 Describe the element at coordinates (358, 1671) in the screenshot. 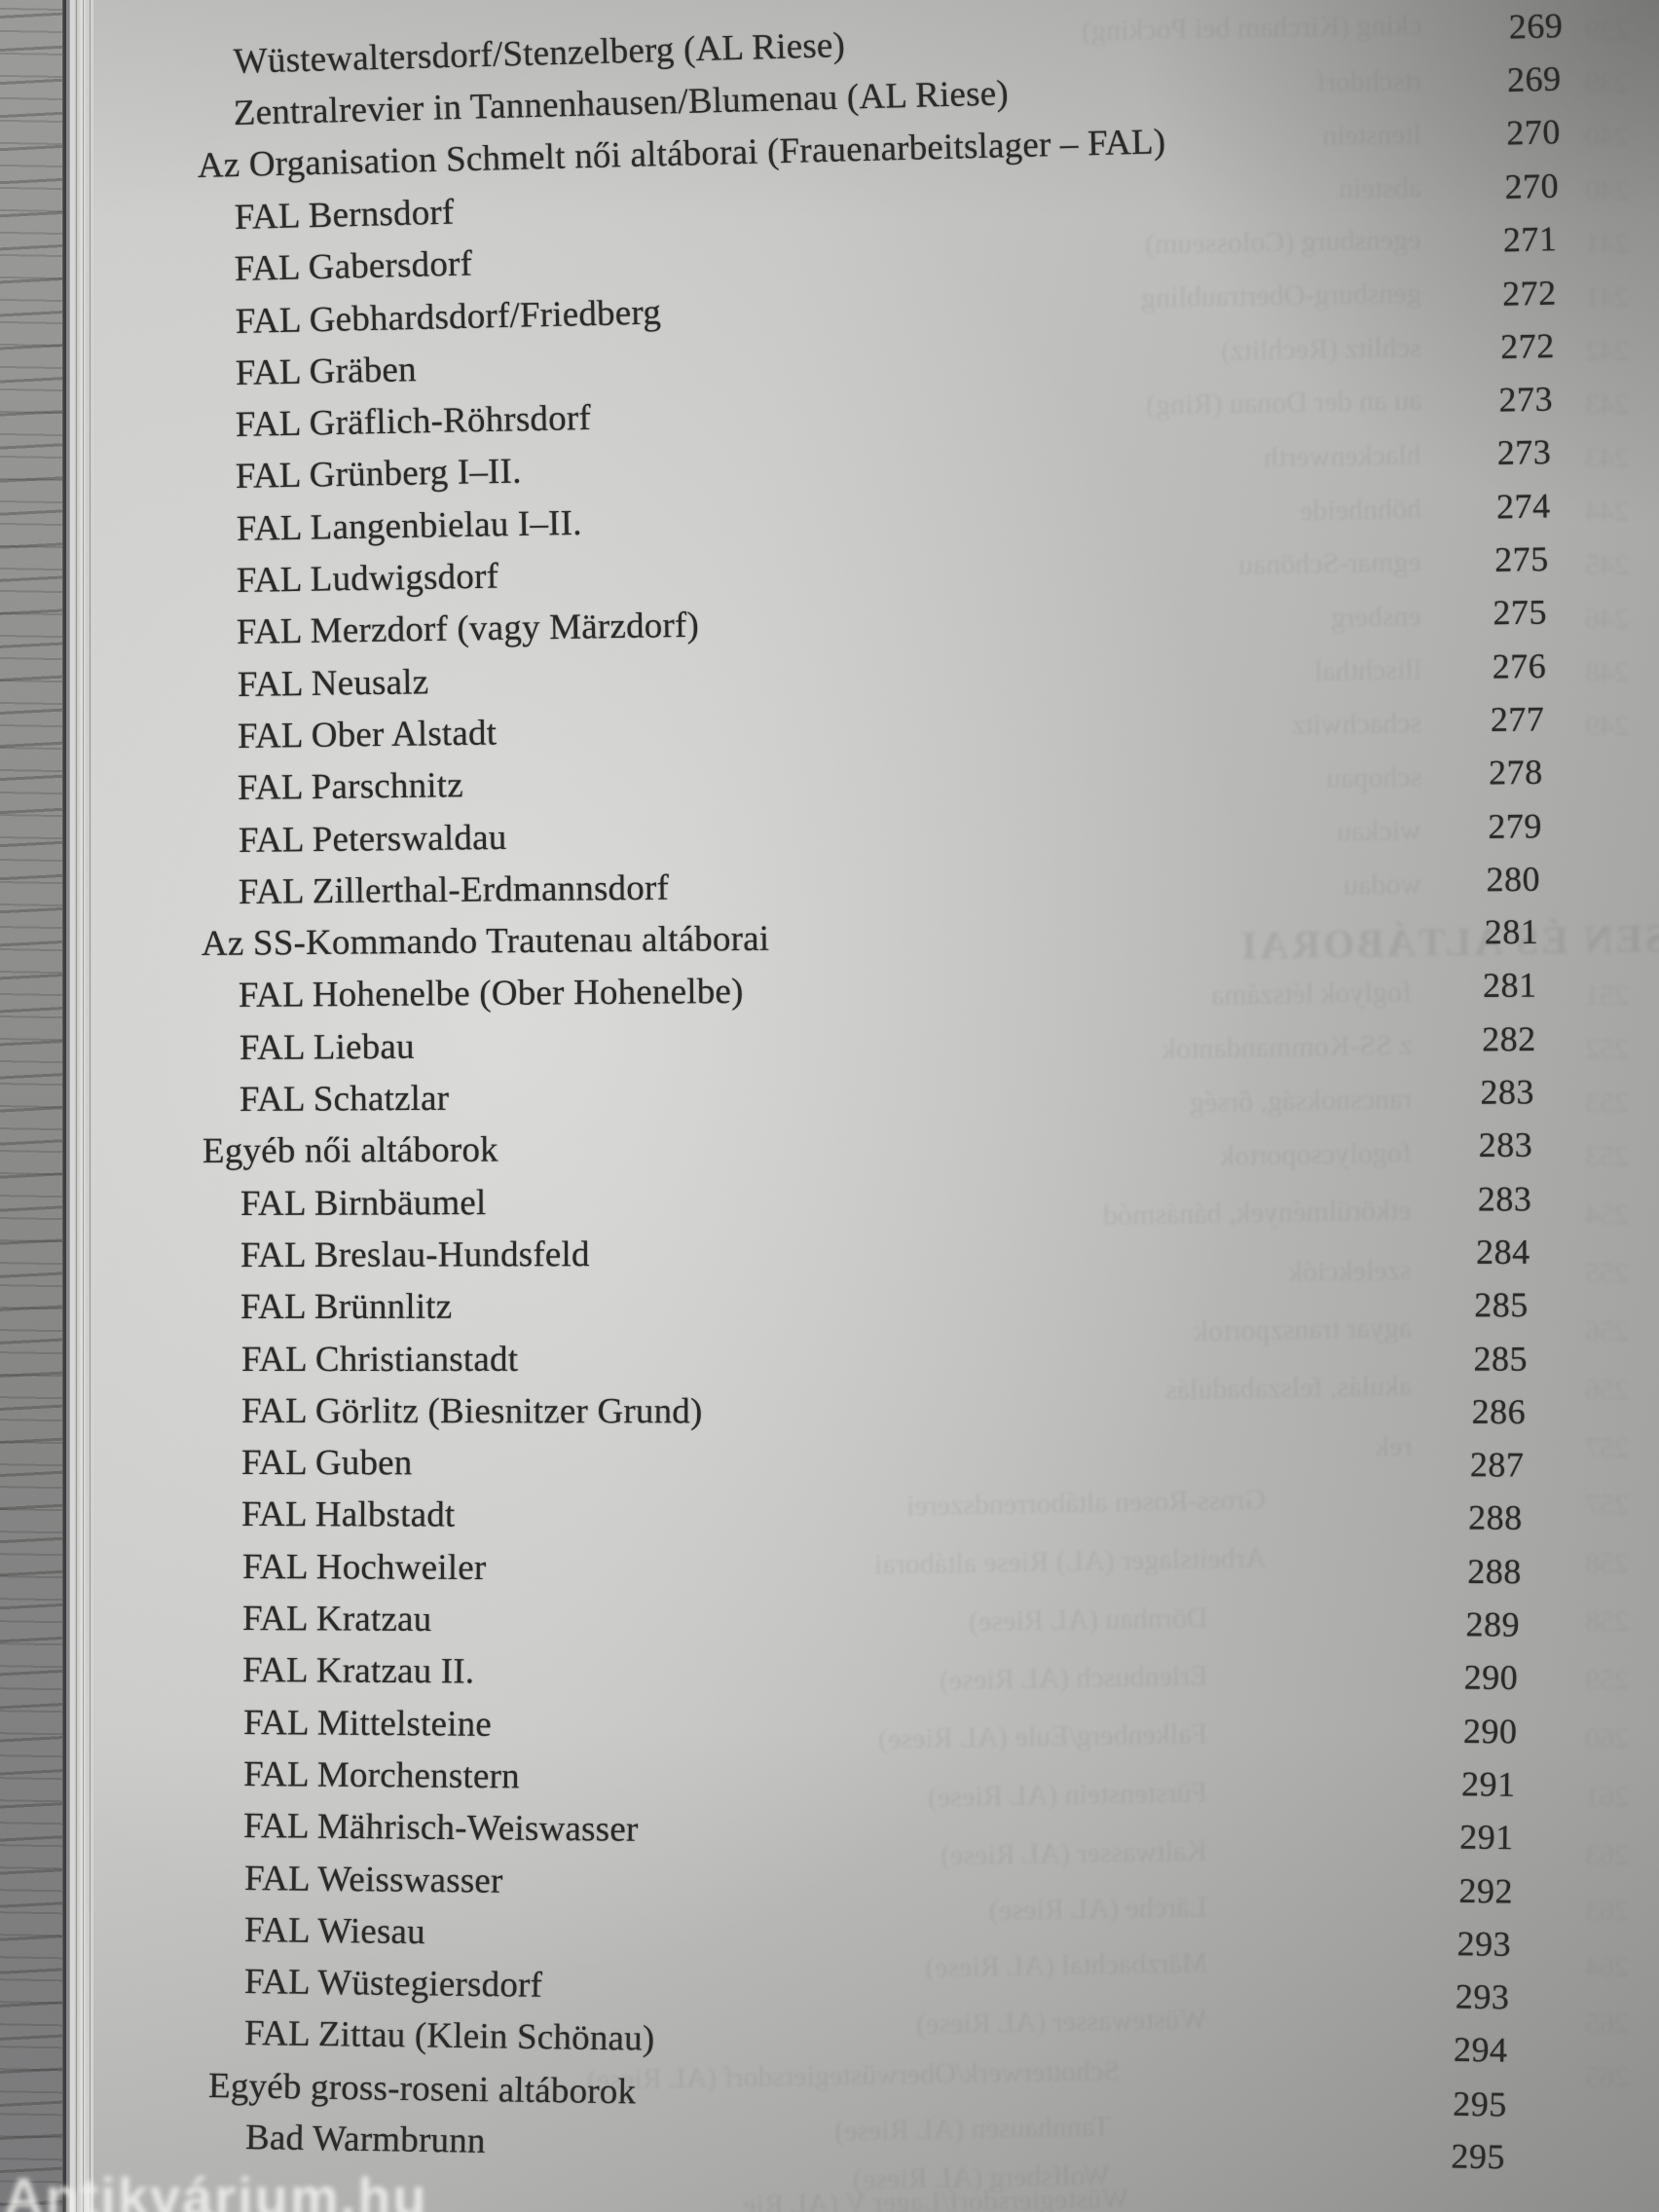

I see `toc-entry-label: FAL Kratzau II.` at that location.